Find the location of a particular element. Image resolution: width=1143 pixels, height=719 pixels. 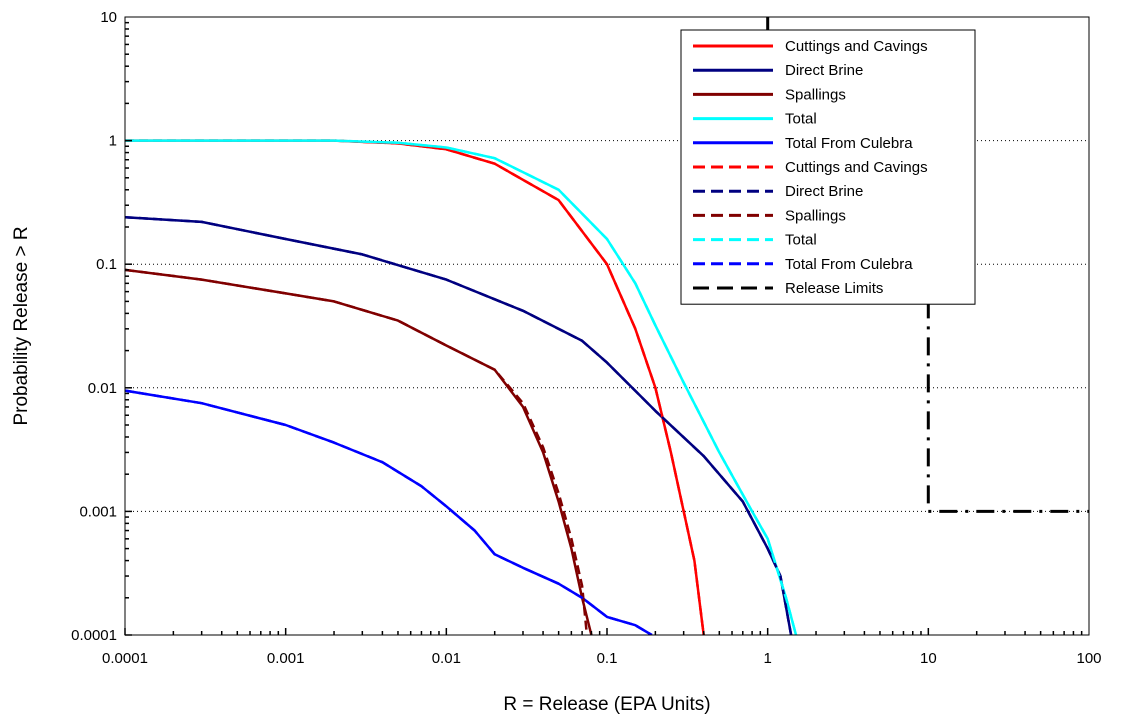

x-tick-label: 0.001 is located at coordinates (286, 658).